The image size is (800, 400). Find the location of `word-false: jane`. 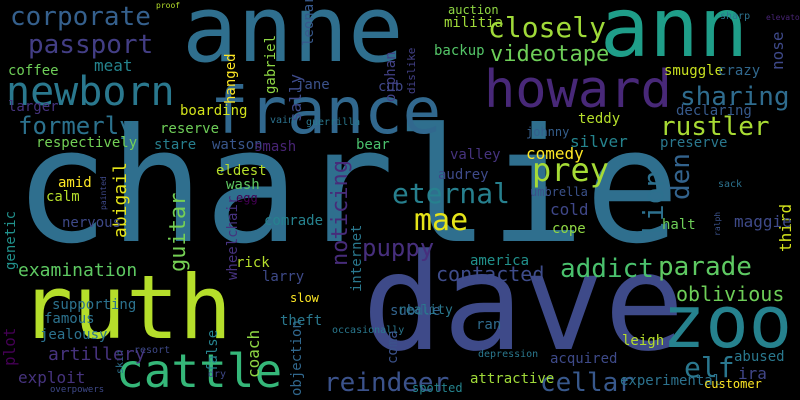

word-false: jane is located at coordinates (313, 85).